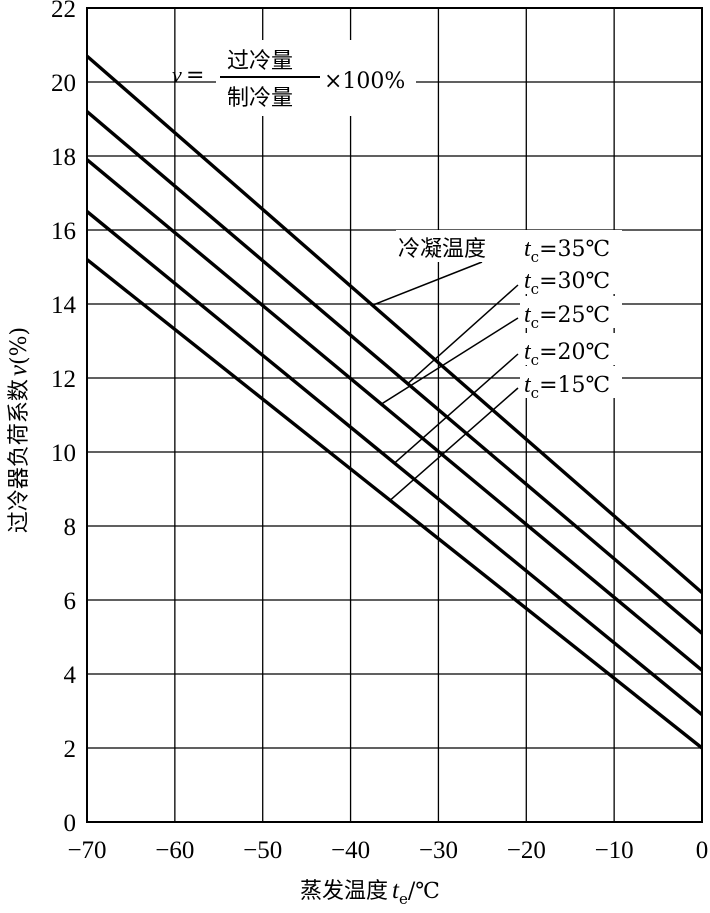 This screenshot has width=710, height=913. What do you see at coordinates (70, 749) in the screenshot?
I see `y-tick-label: 2` at bounding box center [70, 749].